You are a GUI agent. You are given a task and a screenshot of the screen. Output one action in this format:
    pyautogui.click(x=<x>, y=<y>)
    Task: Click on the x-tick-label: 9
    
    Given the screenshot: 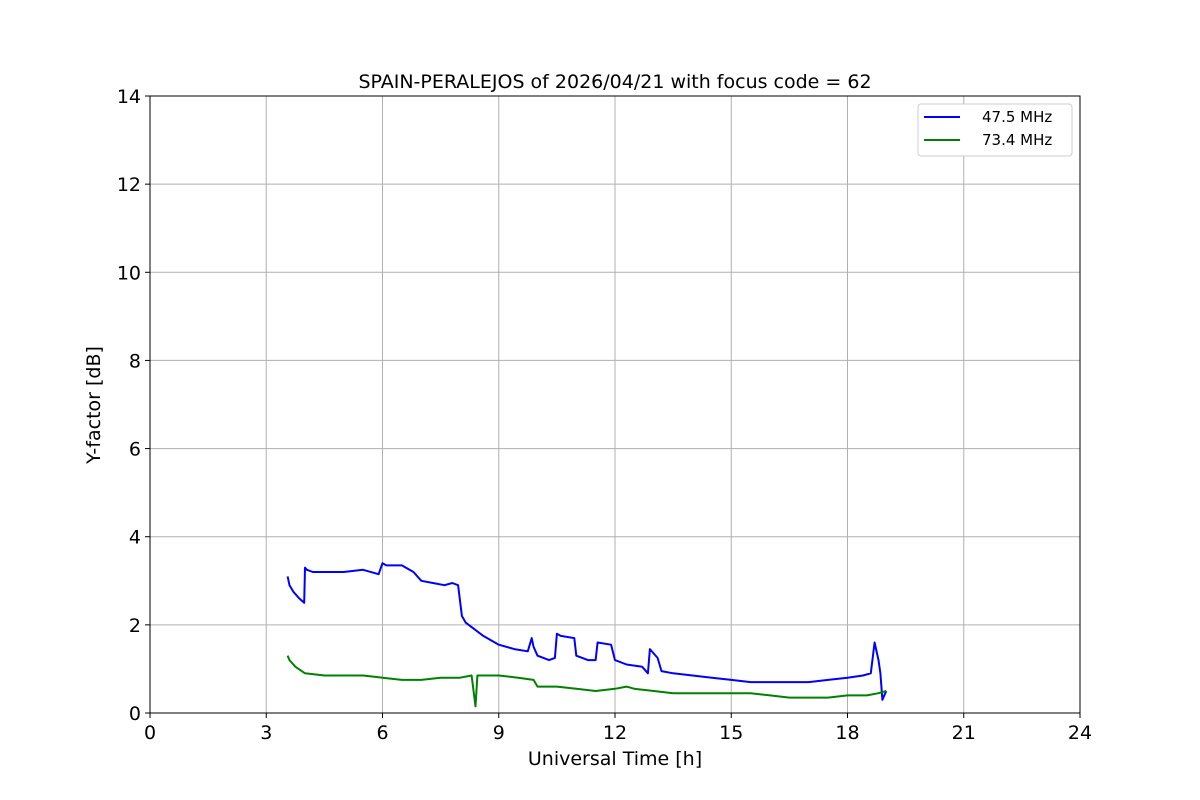 What is the action you would take?
    pyautogui.click(x=499, y=733)
    